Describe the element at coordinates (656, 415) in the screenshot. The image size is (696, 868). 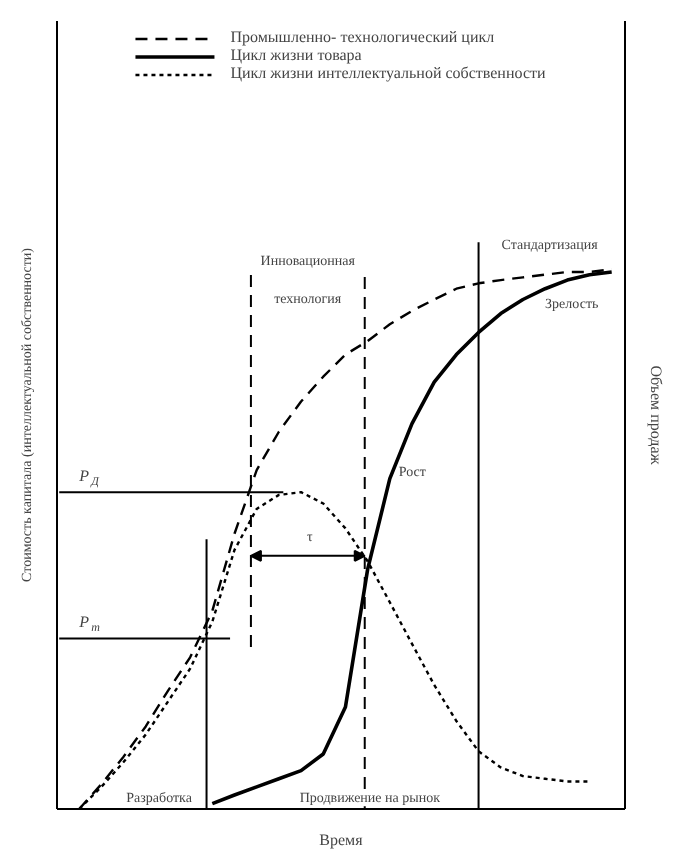
I see `y2-axis-title: Объем продаж` at that location.